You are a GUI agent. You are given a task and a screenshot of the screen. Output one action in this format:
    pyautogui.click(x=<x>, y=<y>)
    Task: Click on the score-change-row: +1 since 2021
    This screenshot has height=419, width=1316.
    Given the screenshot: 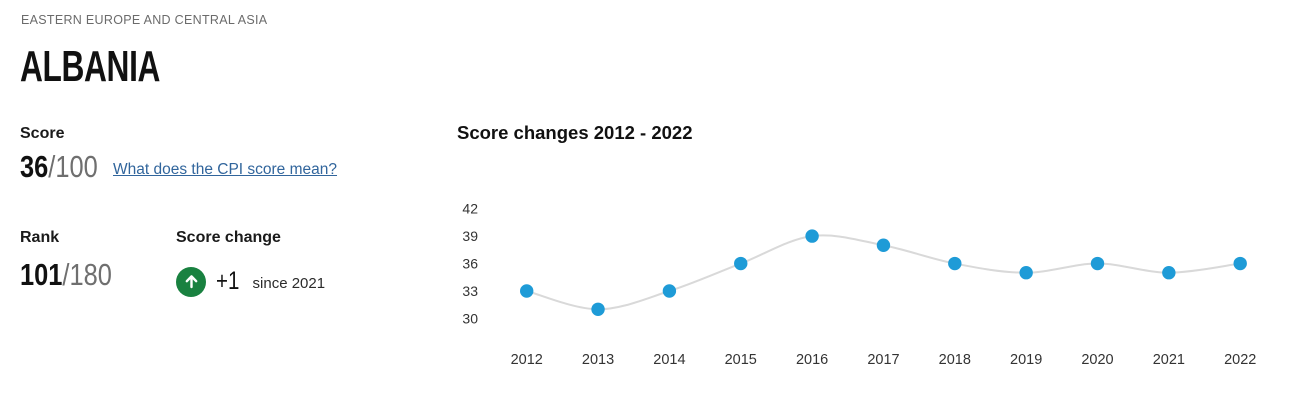 What is the action you would take?
    pyautogui.click(x=250, y=281)
    